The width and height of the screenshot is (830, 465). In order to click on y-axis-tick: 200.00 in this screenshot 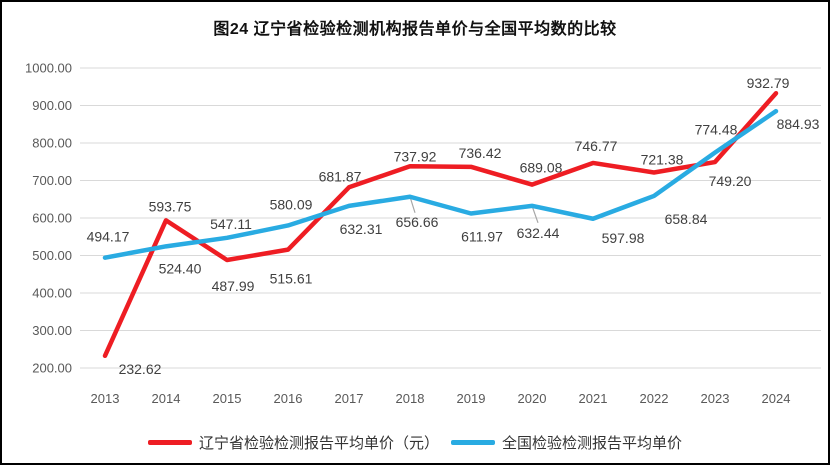, I will do `click(52, 368)`.